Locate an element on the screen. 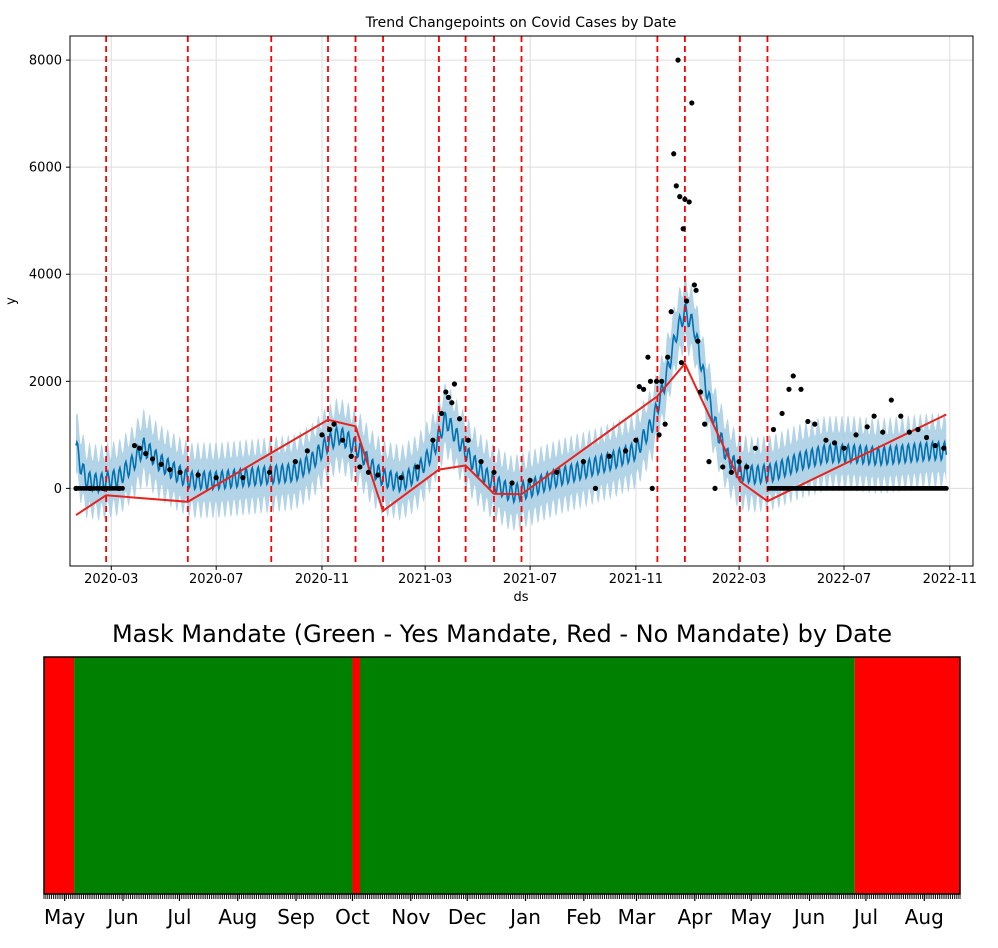 This screenshot has height=948, width=998. x-tick-label: 2021-03 is located at coordinates (425, 579).